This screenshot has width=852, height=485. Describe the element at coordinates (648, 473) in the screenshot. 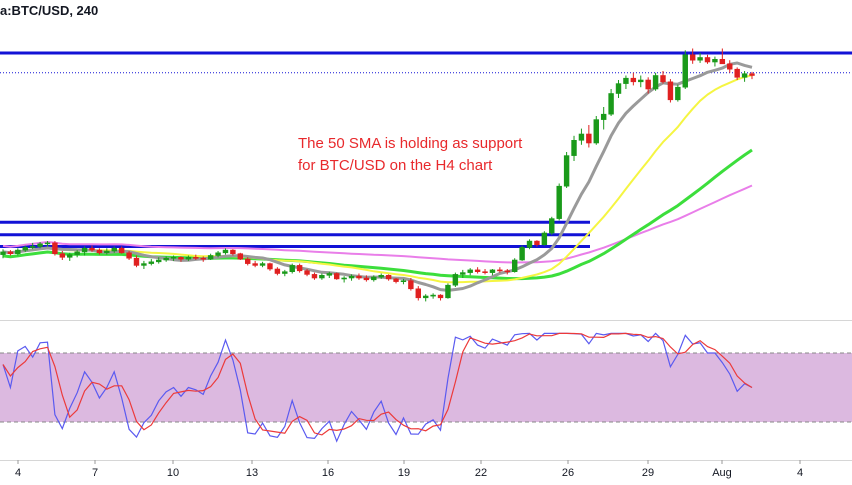

I see `x-tick-label: 29` at that location.